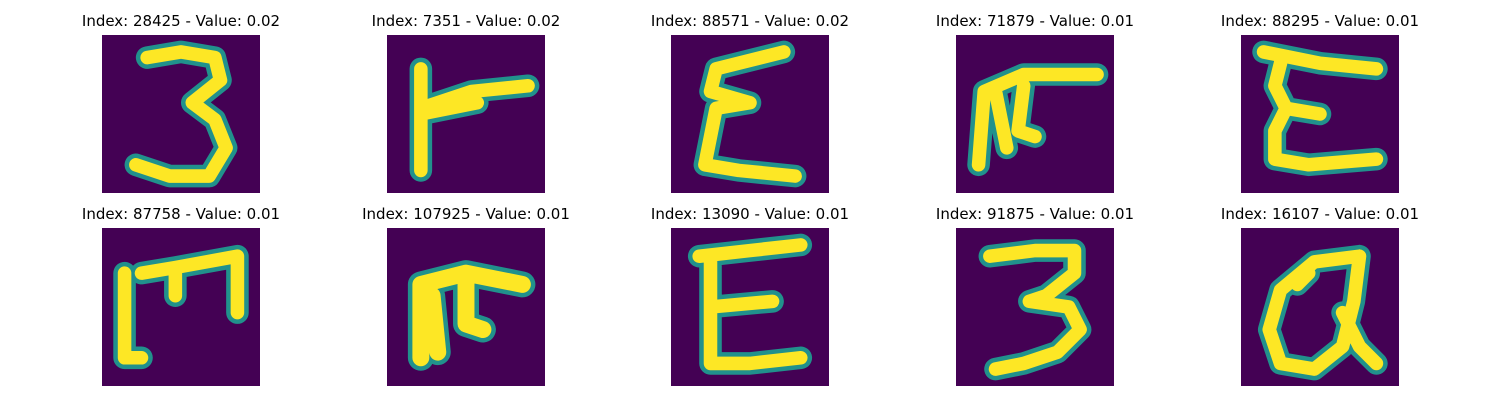 The image size is (1500, 400). What do you see at coordinates (466, 214) in the screenshot?
I see `panel-title: Index: 107925 - Value: 0.01` at bounding box center [466, 214].